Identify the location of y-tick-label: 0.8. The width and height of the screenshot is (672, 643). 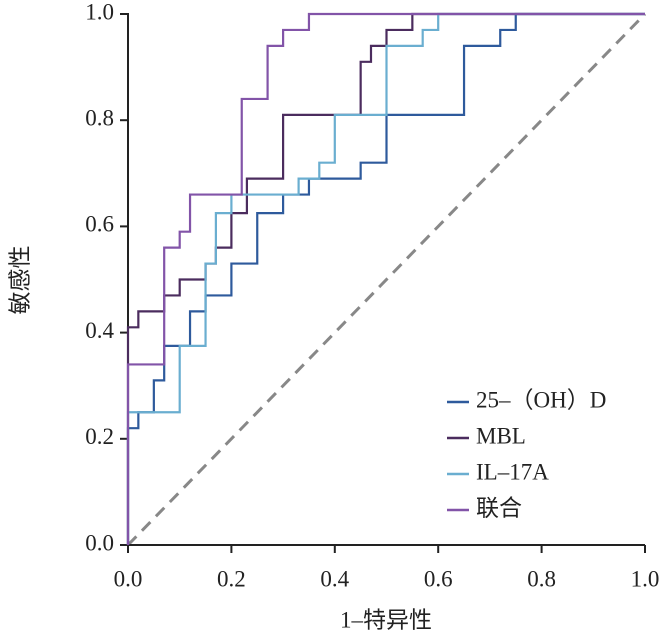
(99, 117).